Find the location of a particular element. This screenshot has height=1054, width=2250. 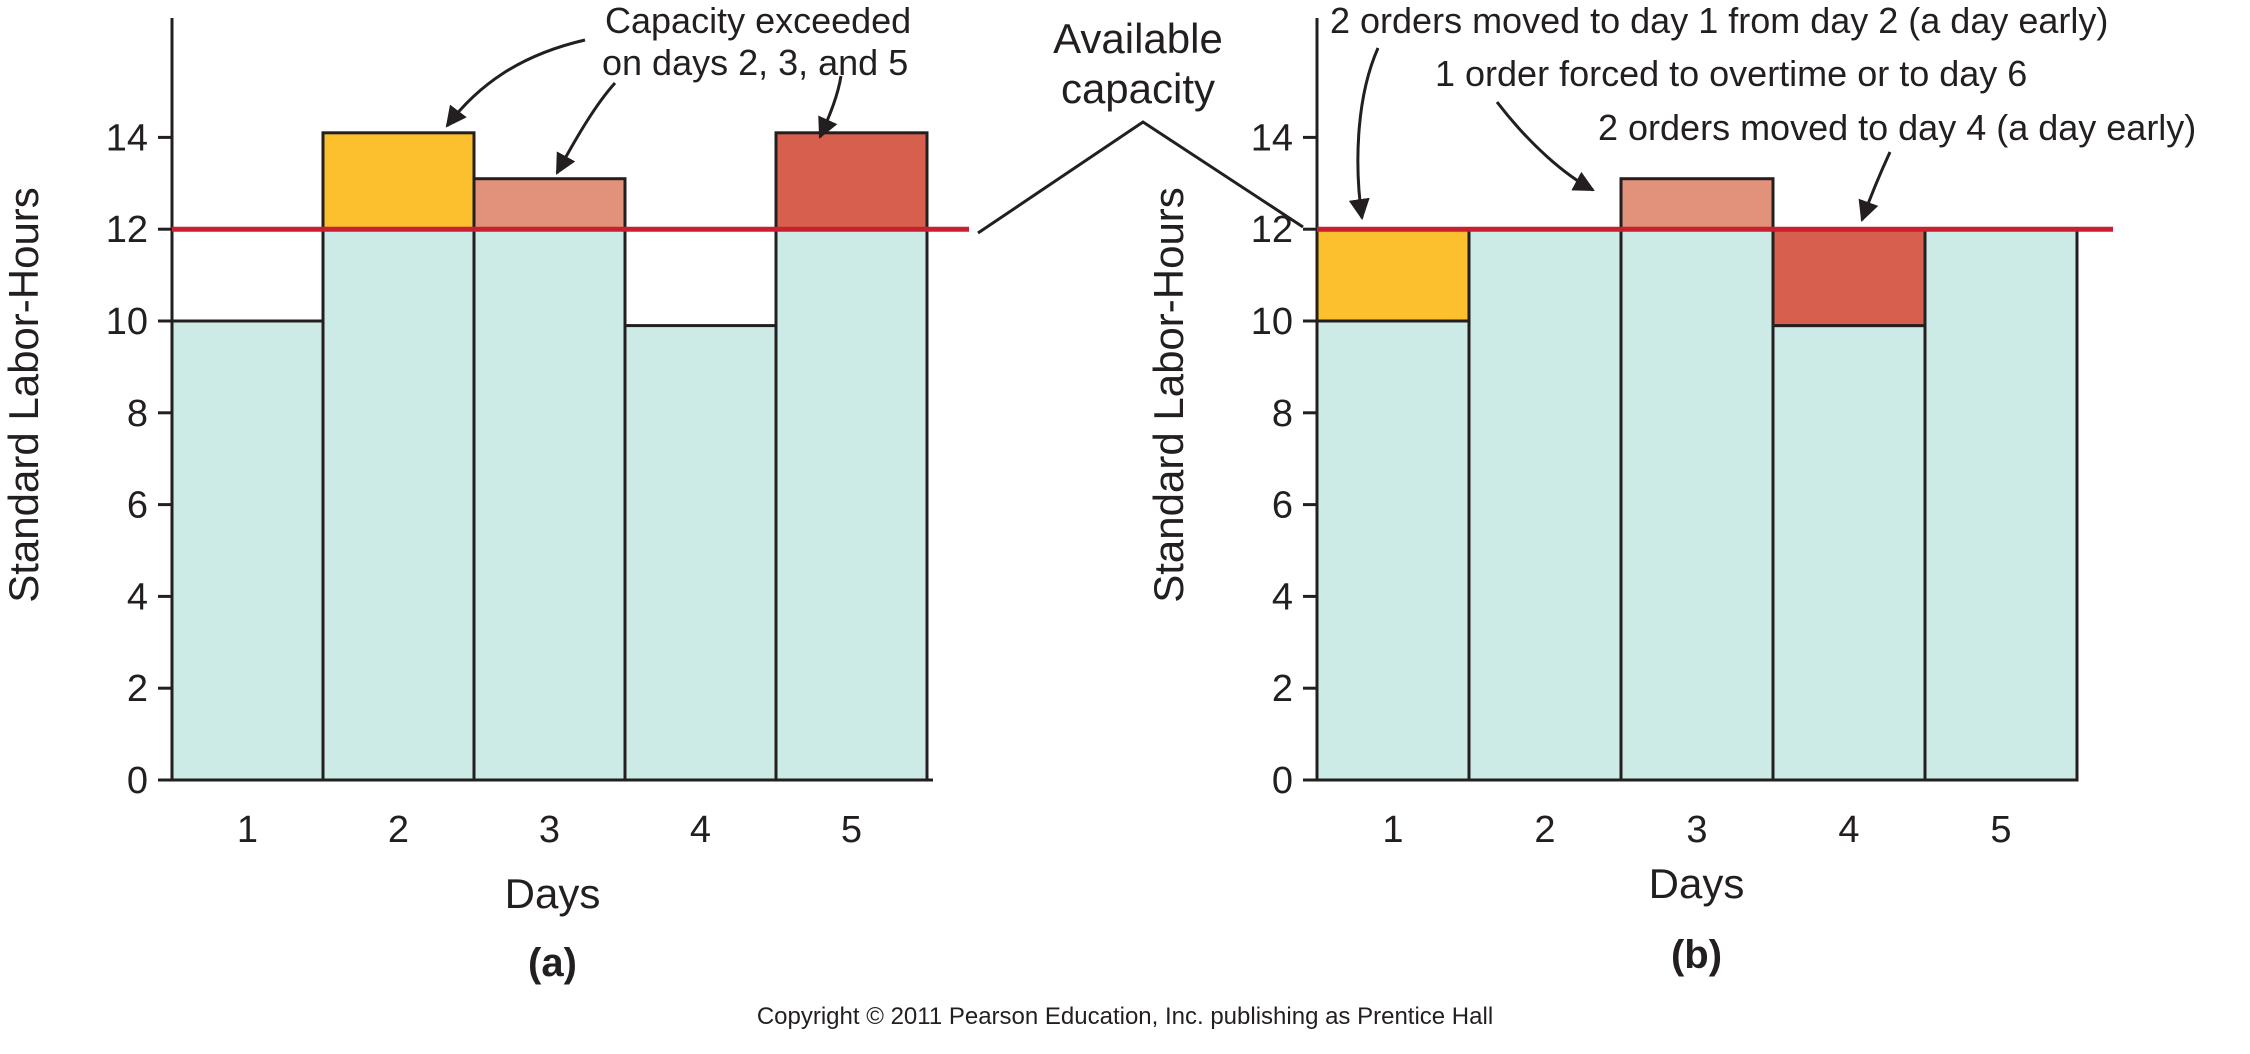

panel-label-a: (a) is located at coordinates (552, 963).